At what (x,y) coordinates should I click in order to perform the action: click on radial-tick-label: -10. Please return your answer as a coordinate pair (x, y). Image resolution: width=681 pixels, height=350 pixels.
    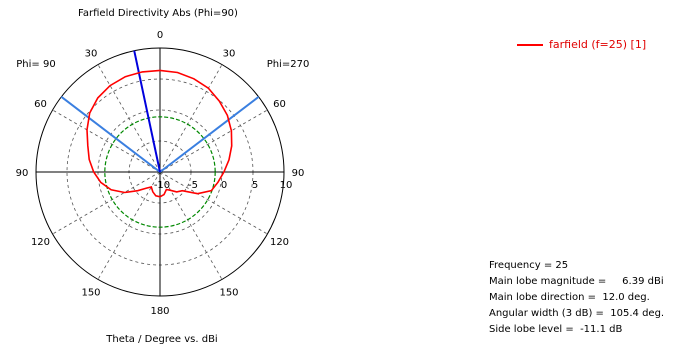
    Looking at the image, I should click on (162, 185).